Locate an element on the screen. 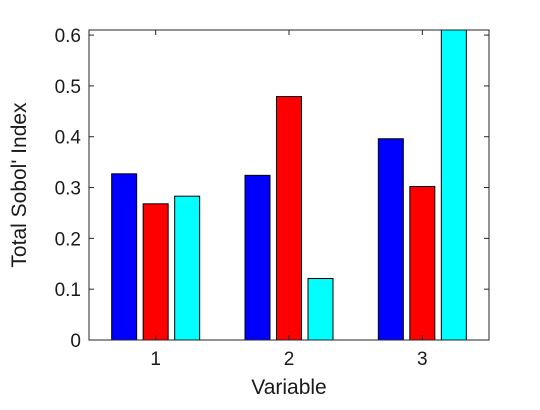 This screenshot has height=410, width=540. y-tick-label: 0.1 is located at coordinates (68, 290).